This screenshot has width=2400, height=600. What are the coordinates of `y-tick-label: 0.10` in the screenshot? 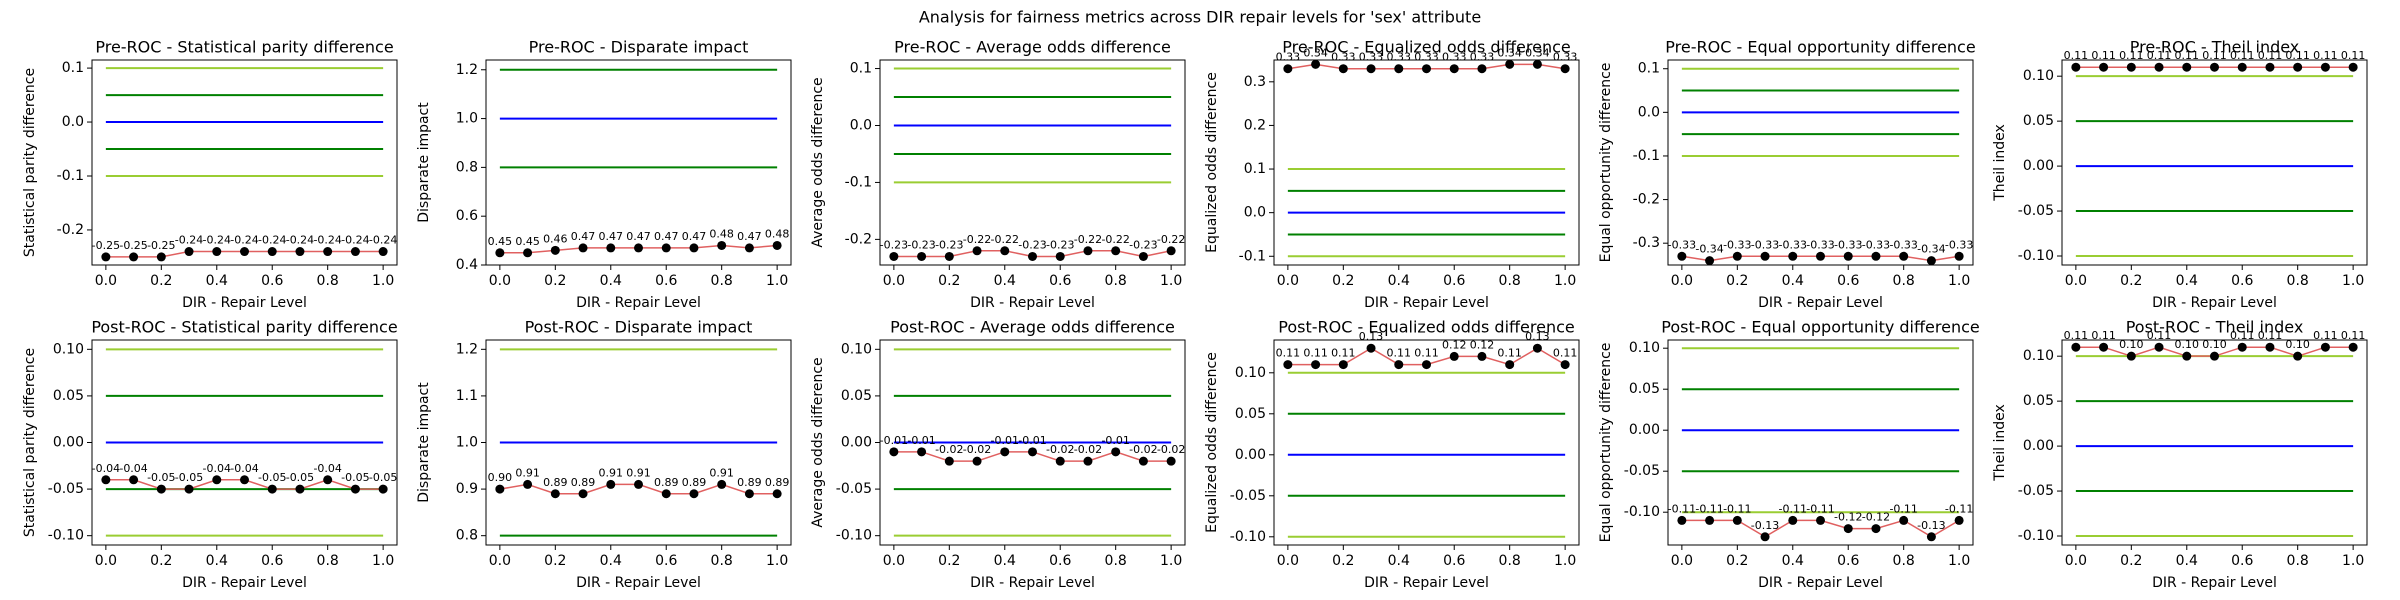 It's located at (1250, 373).